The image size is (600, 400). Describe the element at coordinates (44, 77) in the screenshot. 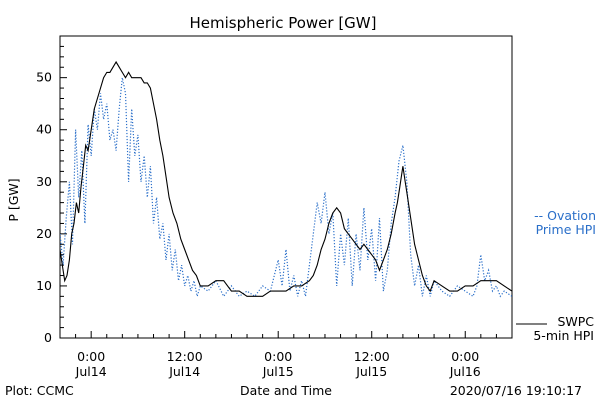

I see `y-tick-label: 50` at that location.